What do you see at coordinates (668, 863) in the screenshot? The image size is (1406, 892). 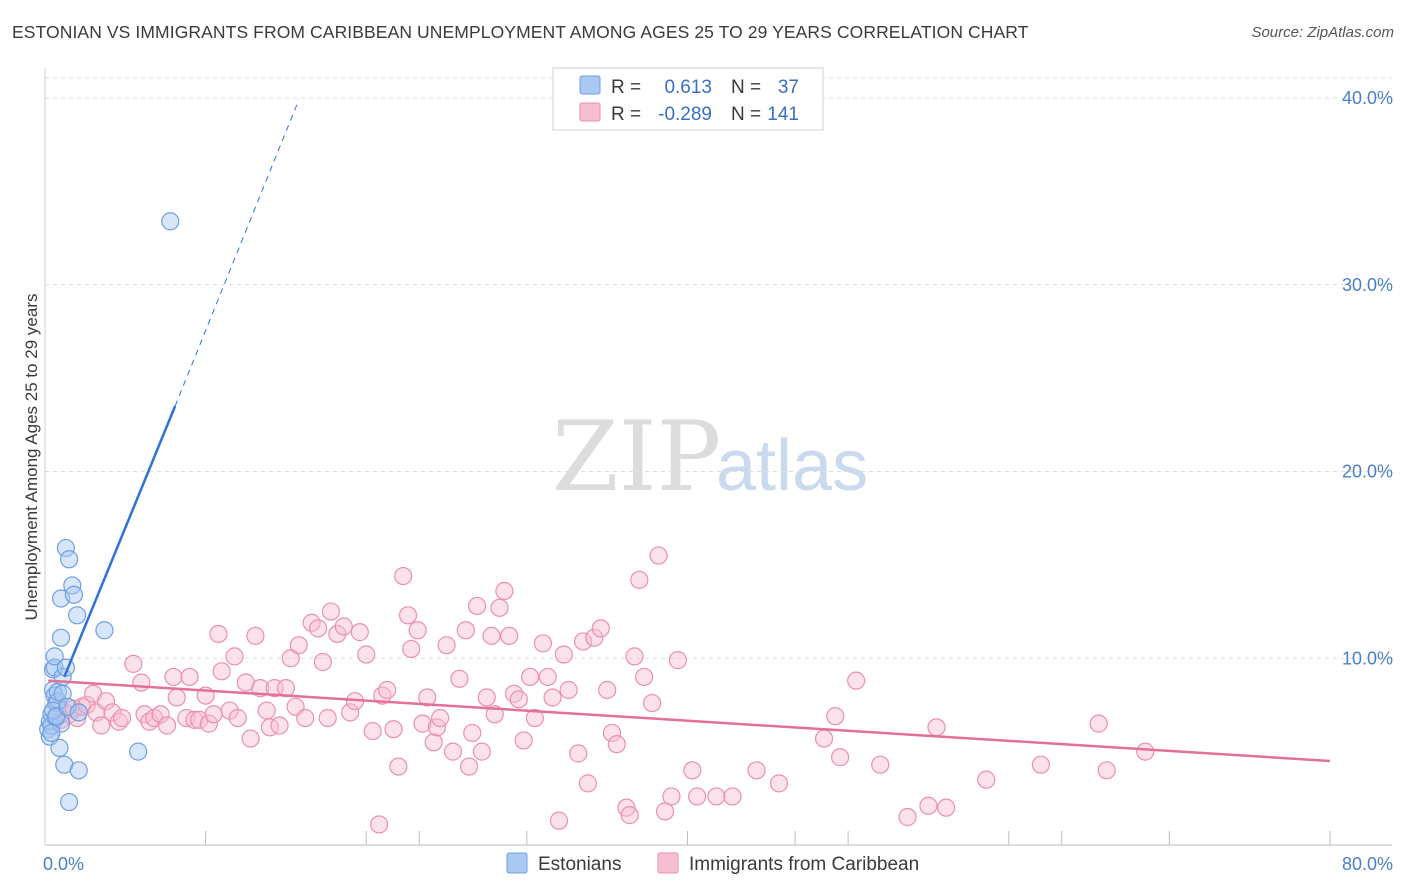 I see `legend-caribbean-swatch-icon` at bounding box center [668, 863].